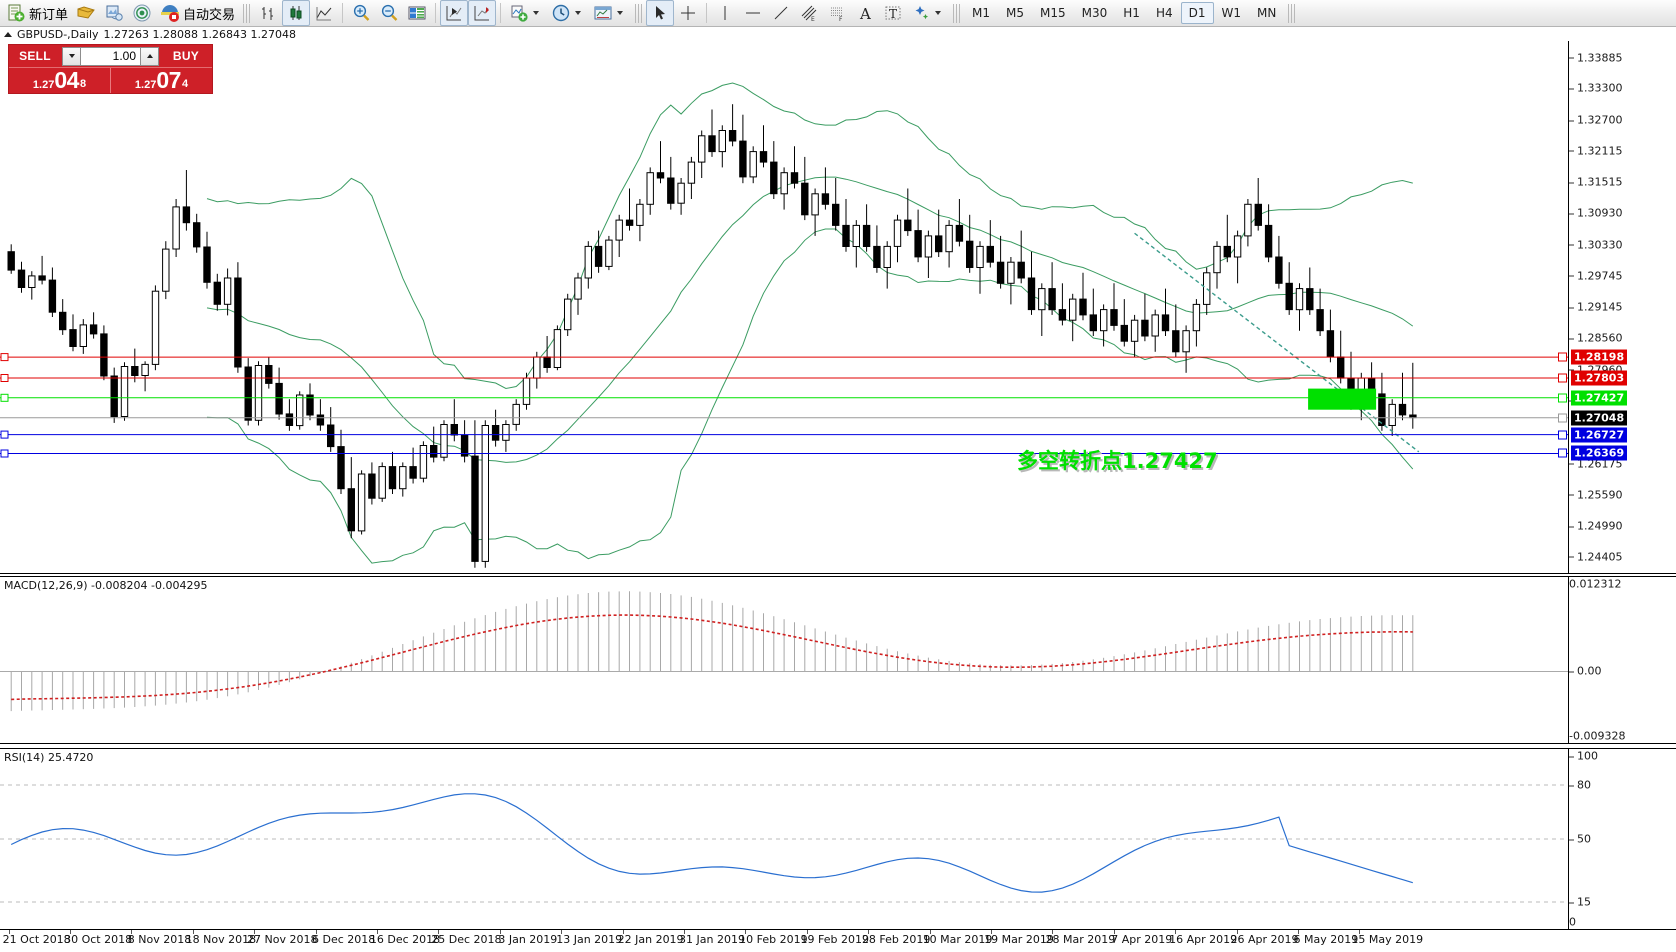 The width and height of the screenshot is (1676, 952). I want to click on trendline-button, so click(781, 13).